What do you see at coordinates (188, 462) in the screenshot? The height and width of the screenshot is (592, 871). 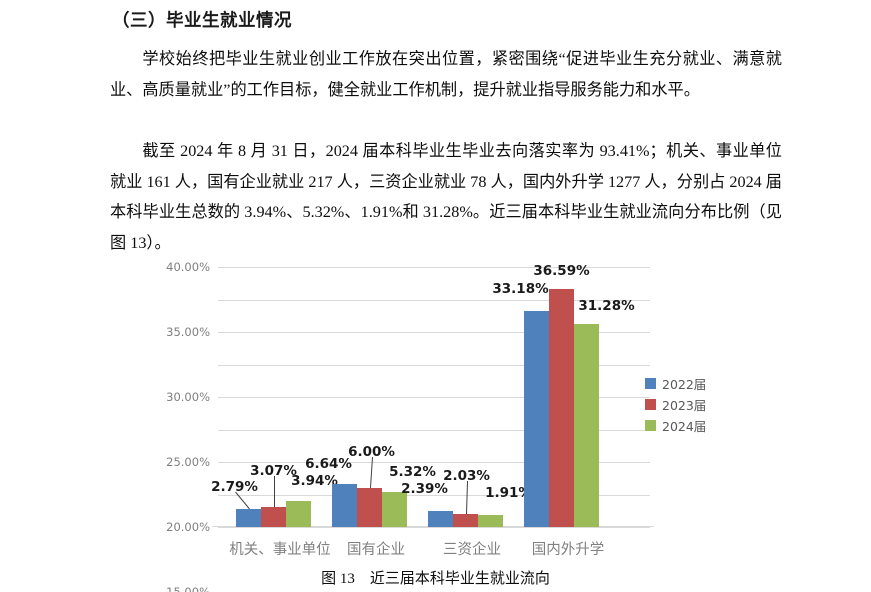 I see `chart-y-tick-label: 25.00%` at bounding box center [188, 462].